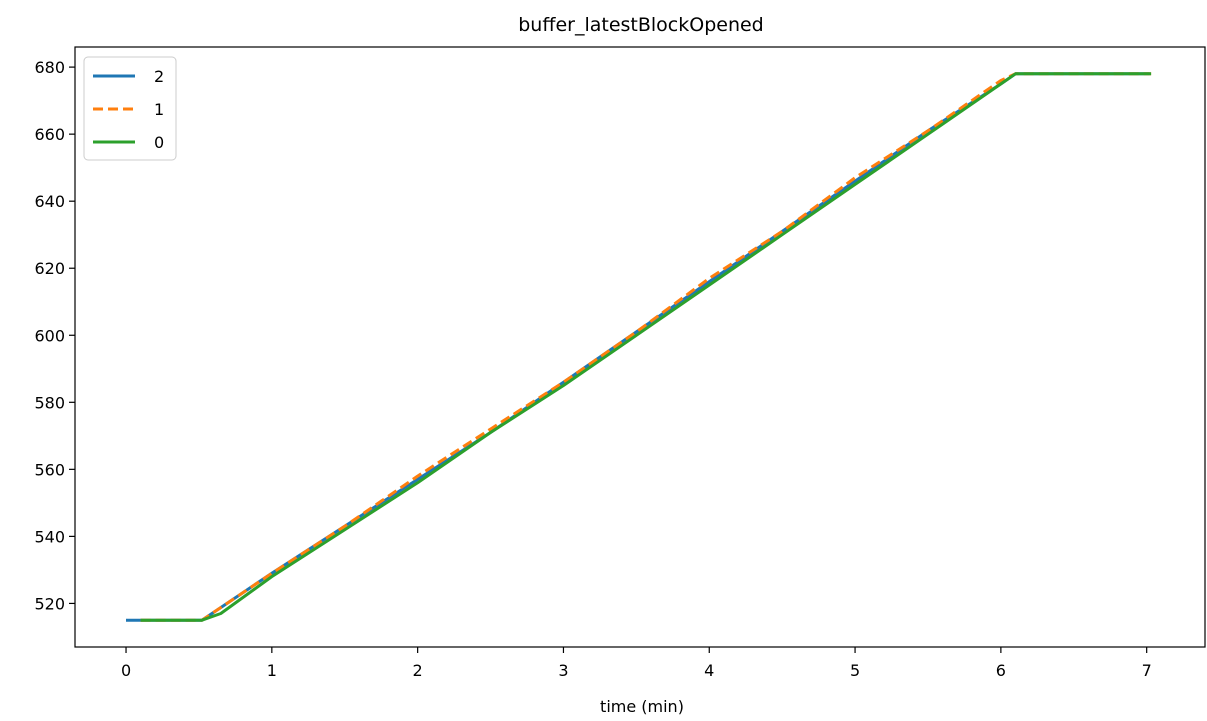  What do you see at coordinates (855, 670) in the screenshot?
I see `x-tick-label: 5` at bounding box center [855, 670].